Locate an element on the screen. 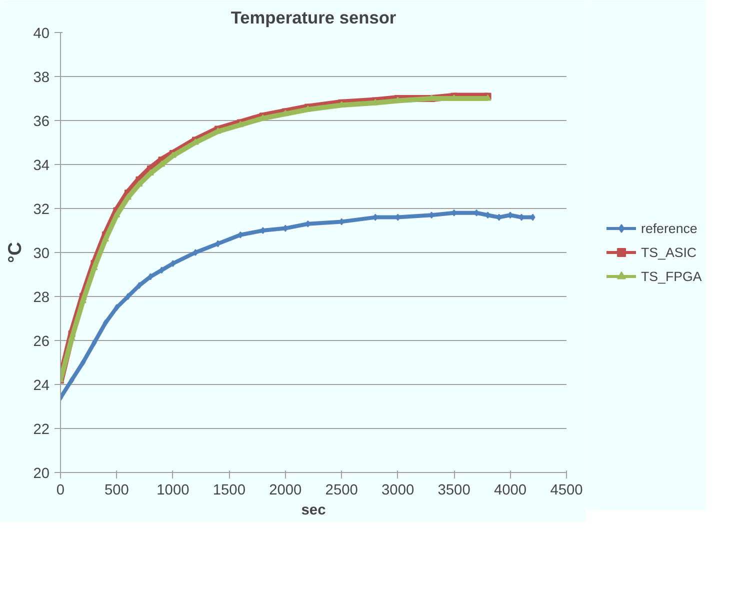 Image resolution: width=741 pixels, height=598 pixels. x-tick-label: 500 is located at coordinates (116, 490).